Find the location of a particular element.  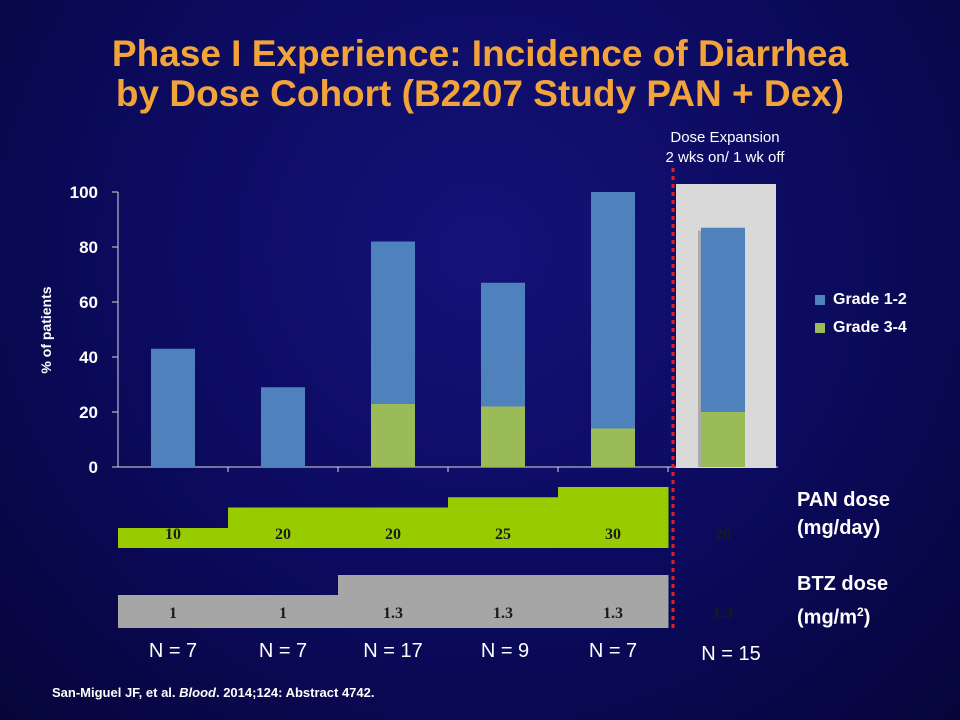

dose-expansion-label: Dose Expansion 2 wks on/ 1 wk off is located at coordinates (725, 148).